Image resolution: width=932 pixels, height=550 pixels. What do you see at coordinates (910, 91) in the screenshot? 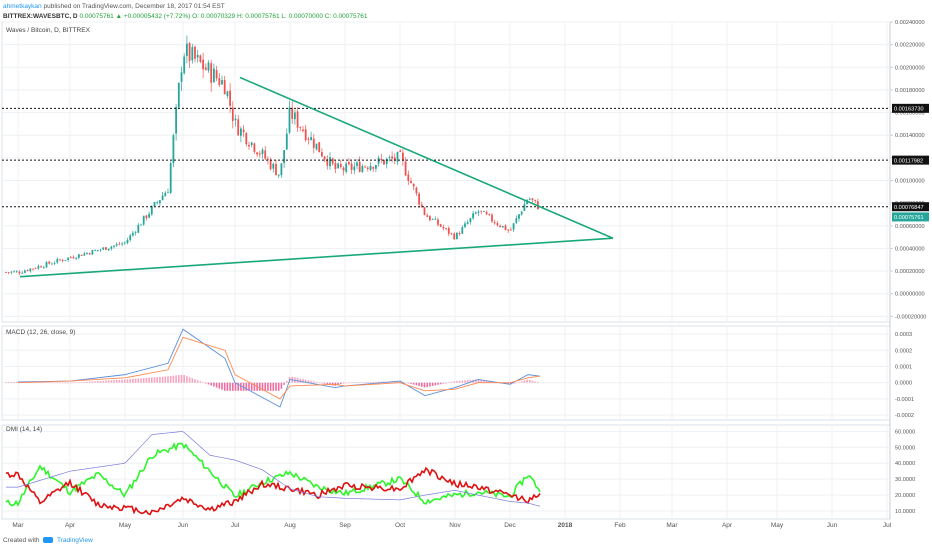
I see `y-tick-label: 0.00180000` at bounding box center [910, 91].